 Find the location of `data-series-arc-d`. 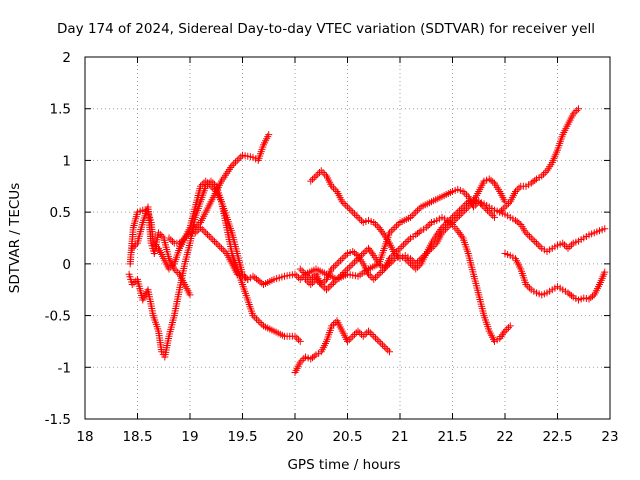

data-series-arc-d is located at coordinates (208, 253).